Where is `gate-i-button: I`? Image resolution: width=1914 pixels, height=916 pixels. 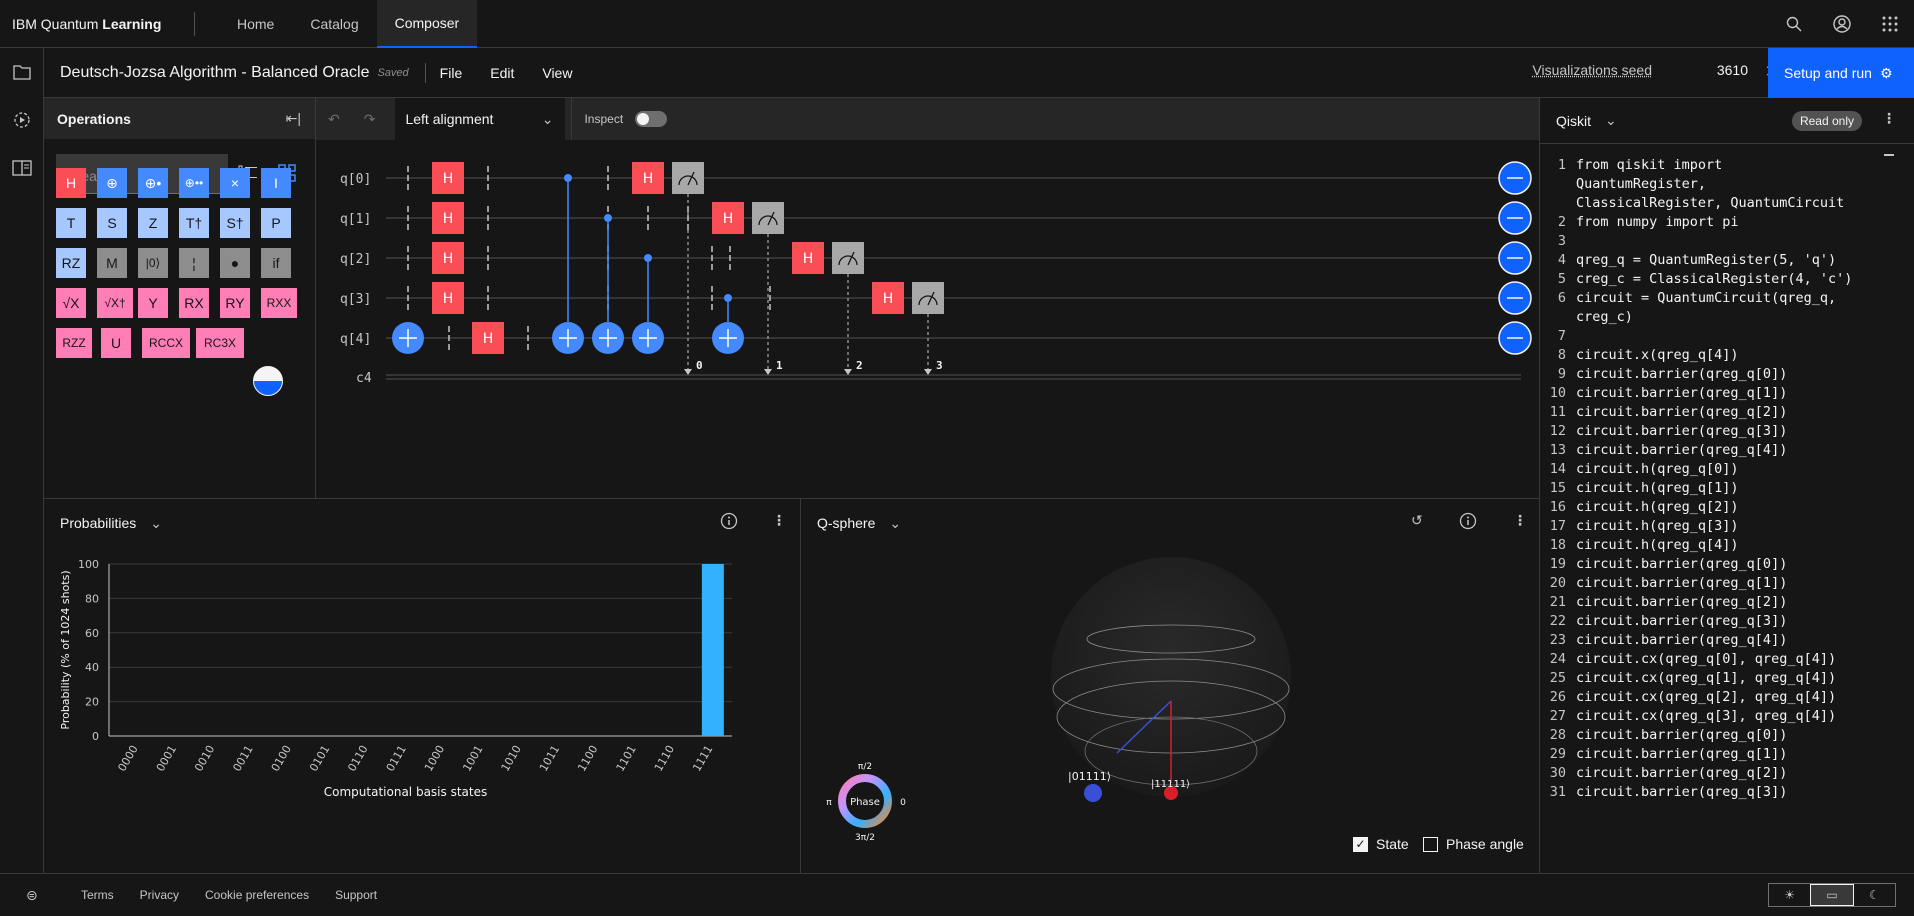
gate-i-button: I is located at coordinates (276, 183).